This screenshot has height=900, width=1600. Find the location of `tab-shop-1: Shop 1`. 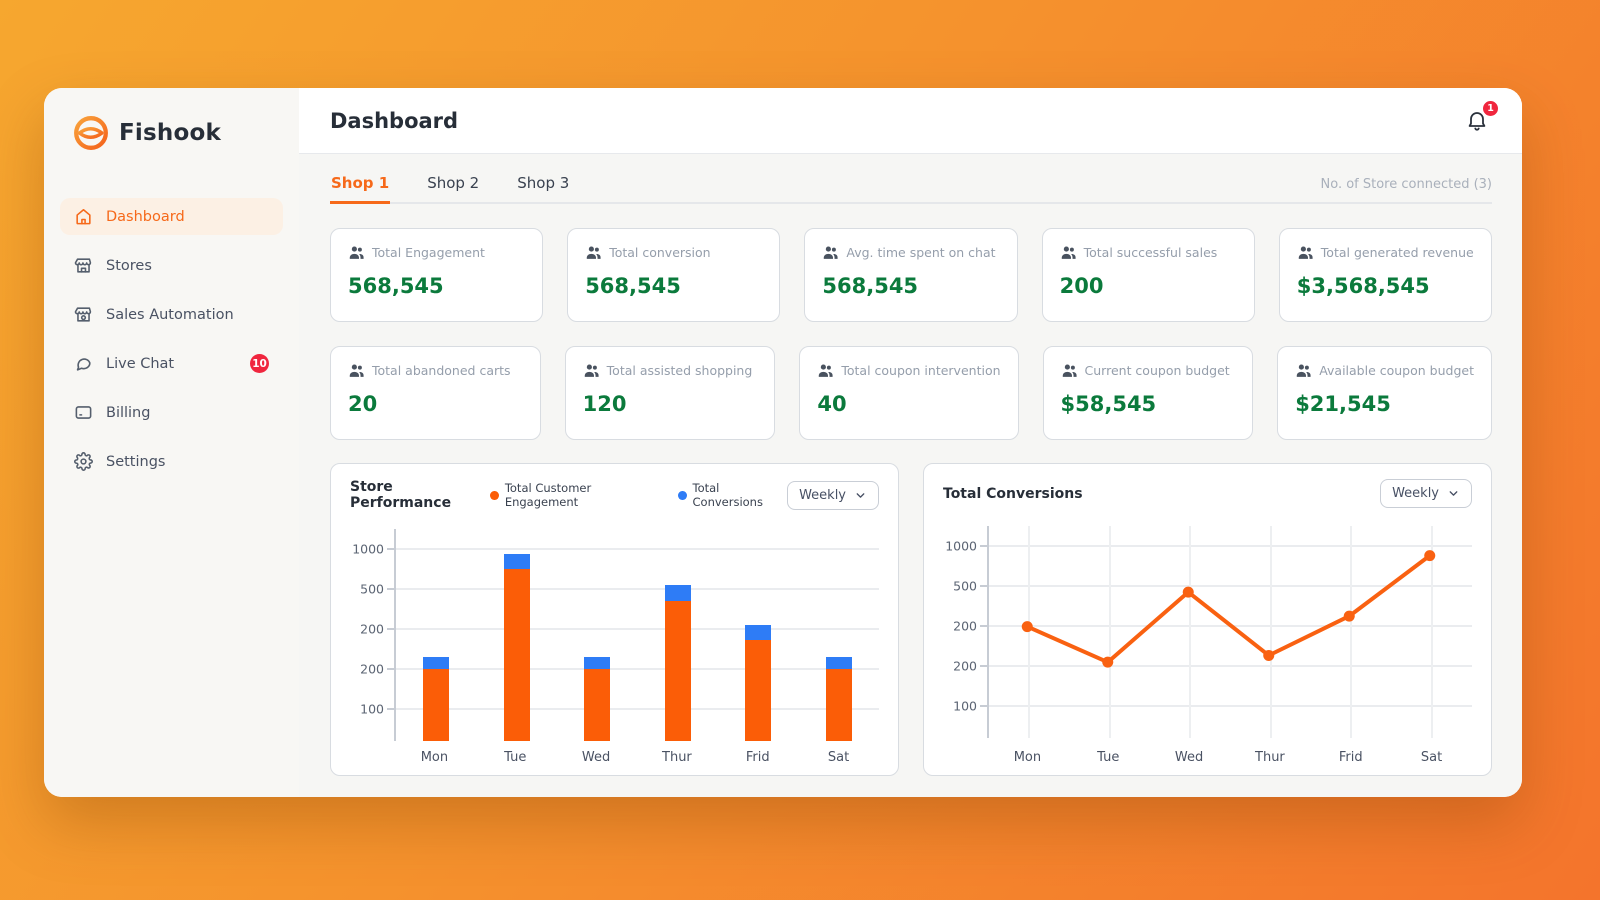

tab-shop-1: Shop 1 is located at coordinates (360, 186).